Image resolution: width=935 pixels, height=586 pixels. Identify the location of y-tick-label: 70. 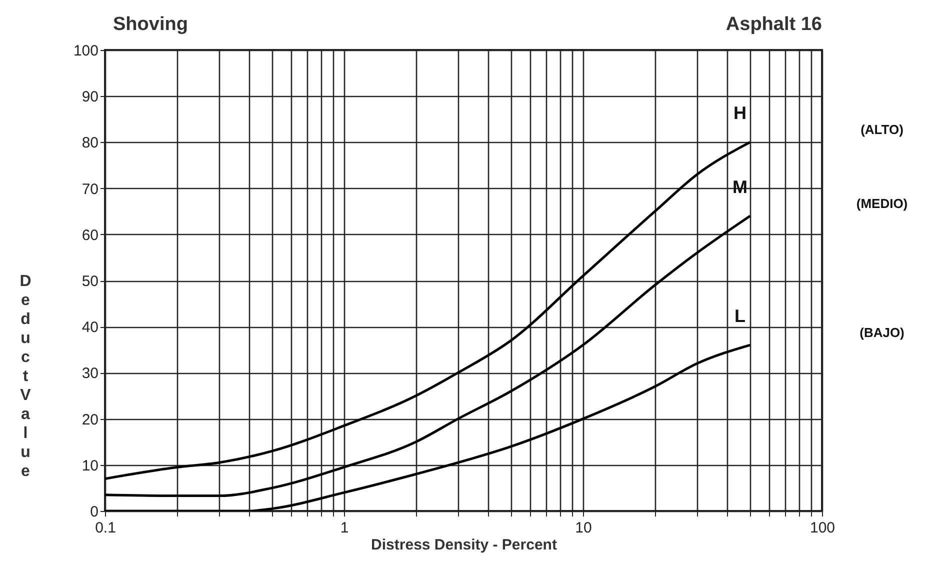
(90, 189).